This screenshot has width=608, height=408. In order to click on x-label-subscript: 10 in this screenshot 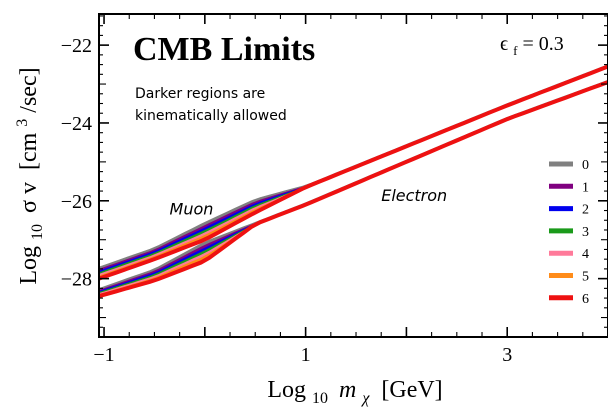, I will do `click(320, 398)`.